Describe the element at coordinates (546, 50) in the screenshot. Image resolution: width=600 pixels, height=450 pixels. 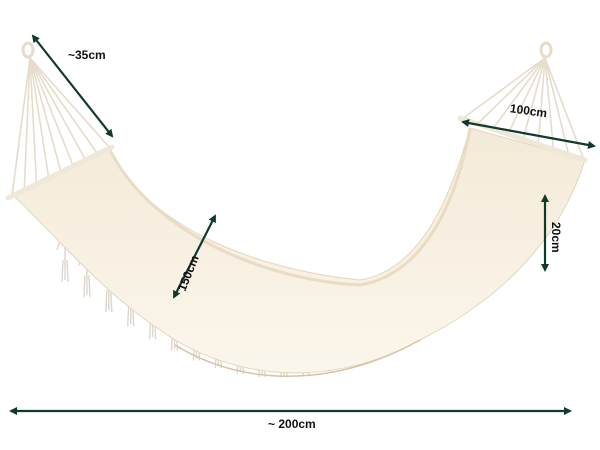
I see `right-hanging-ring` at that location.